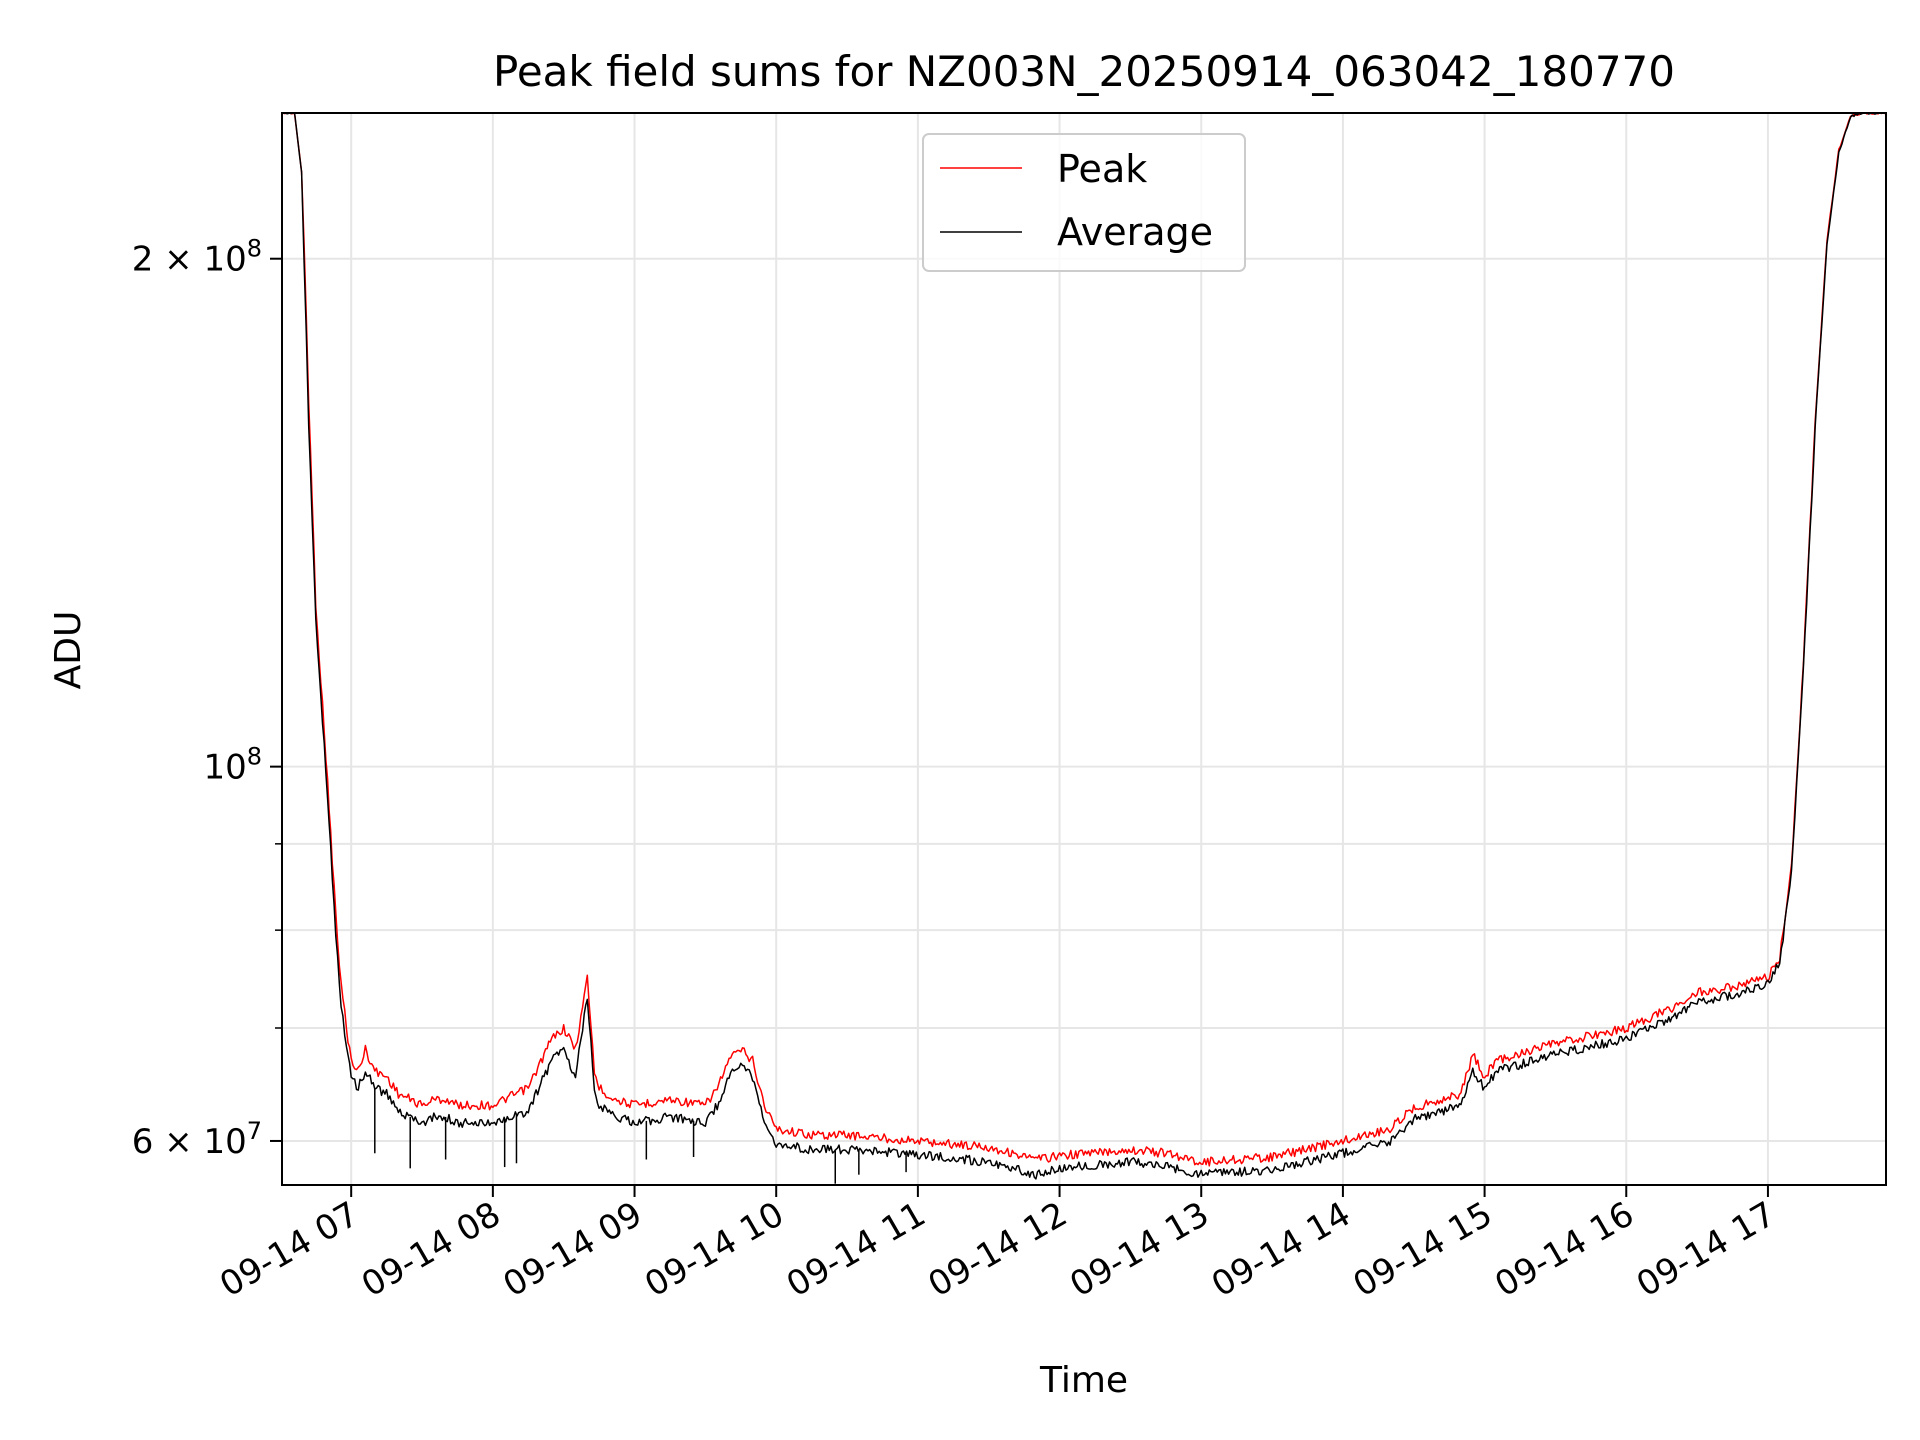 The image size is (1920, 1440). I want to click on legend-label-peak: Peak, so click(1102, 169).